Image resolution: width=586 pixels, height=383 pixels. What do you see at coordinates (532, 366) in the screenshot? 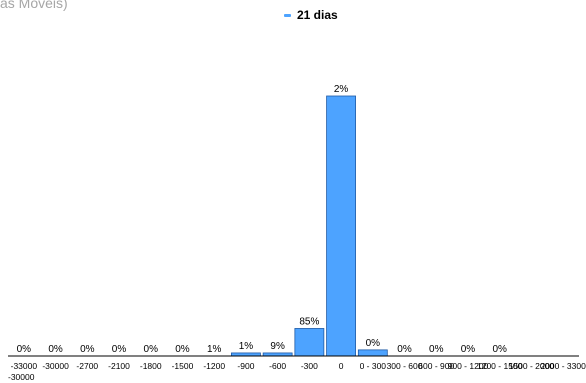
I see `category-tick-label: 1500 - 2000` at bounding box center [532, 366].